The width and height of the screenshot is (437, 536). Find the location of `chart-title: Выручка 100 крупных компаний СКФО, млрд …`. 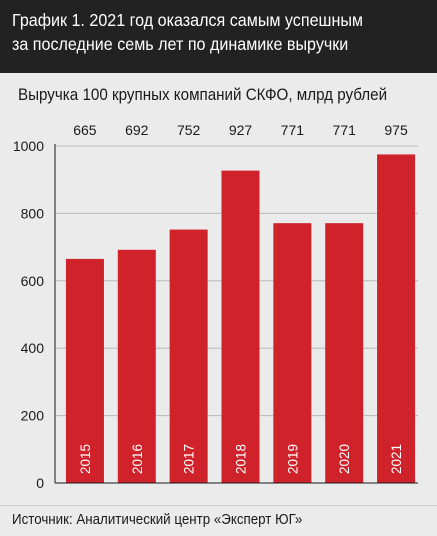

chart-title: Выручка 100 крупных компаний СКФО, млрд … is located at coordinates (203, 95).